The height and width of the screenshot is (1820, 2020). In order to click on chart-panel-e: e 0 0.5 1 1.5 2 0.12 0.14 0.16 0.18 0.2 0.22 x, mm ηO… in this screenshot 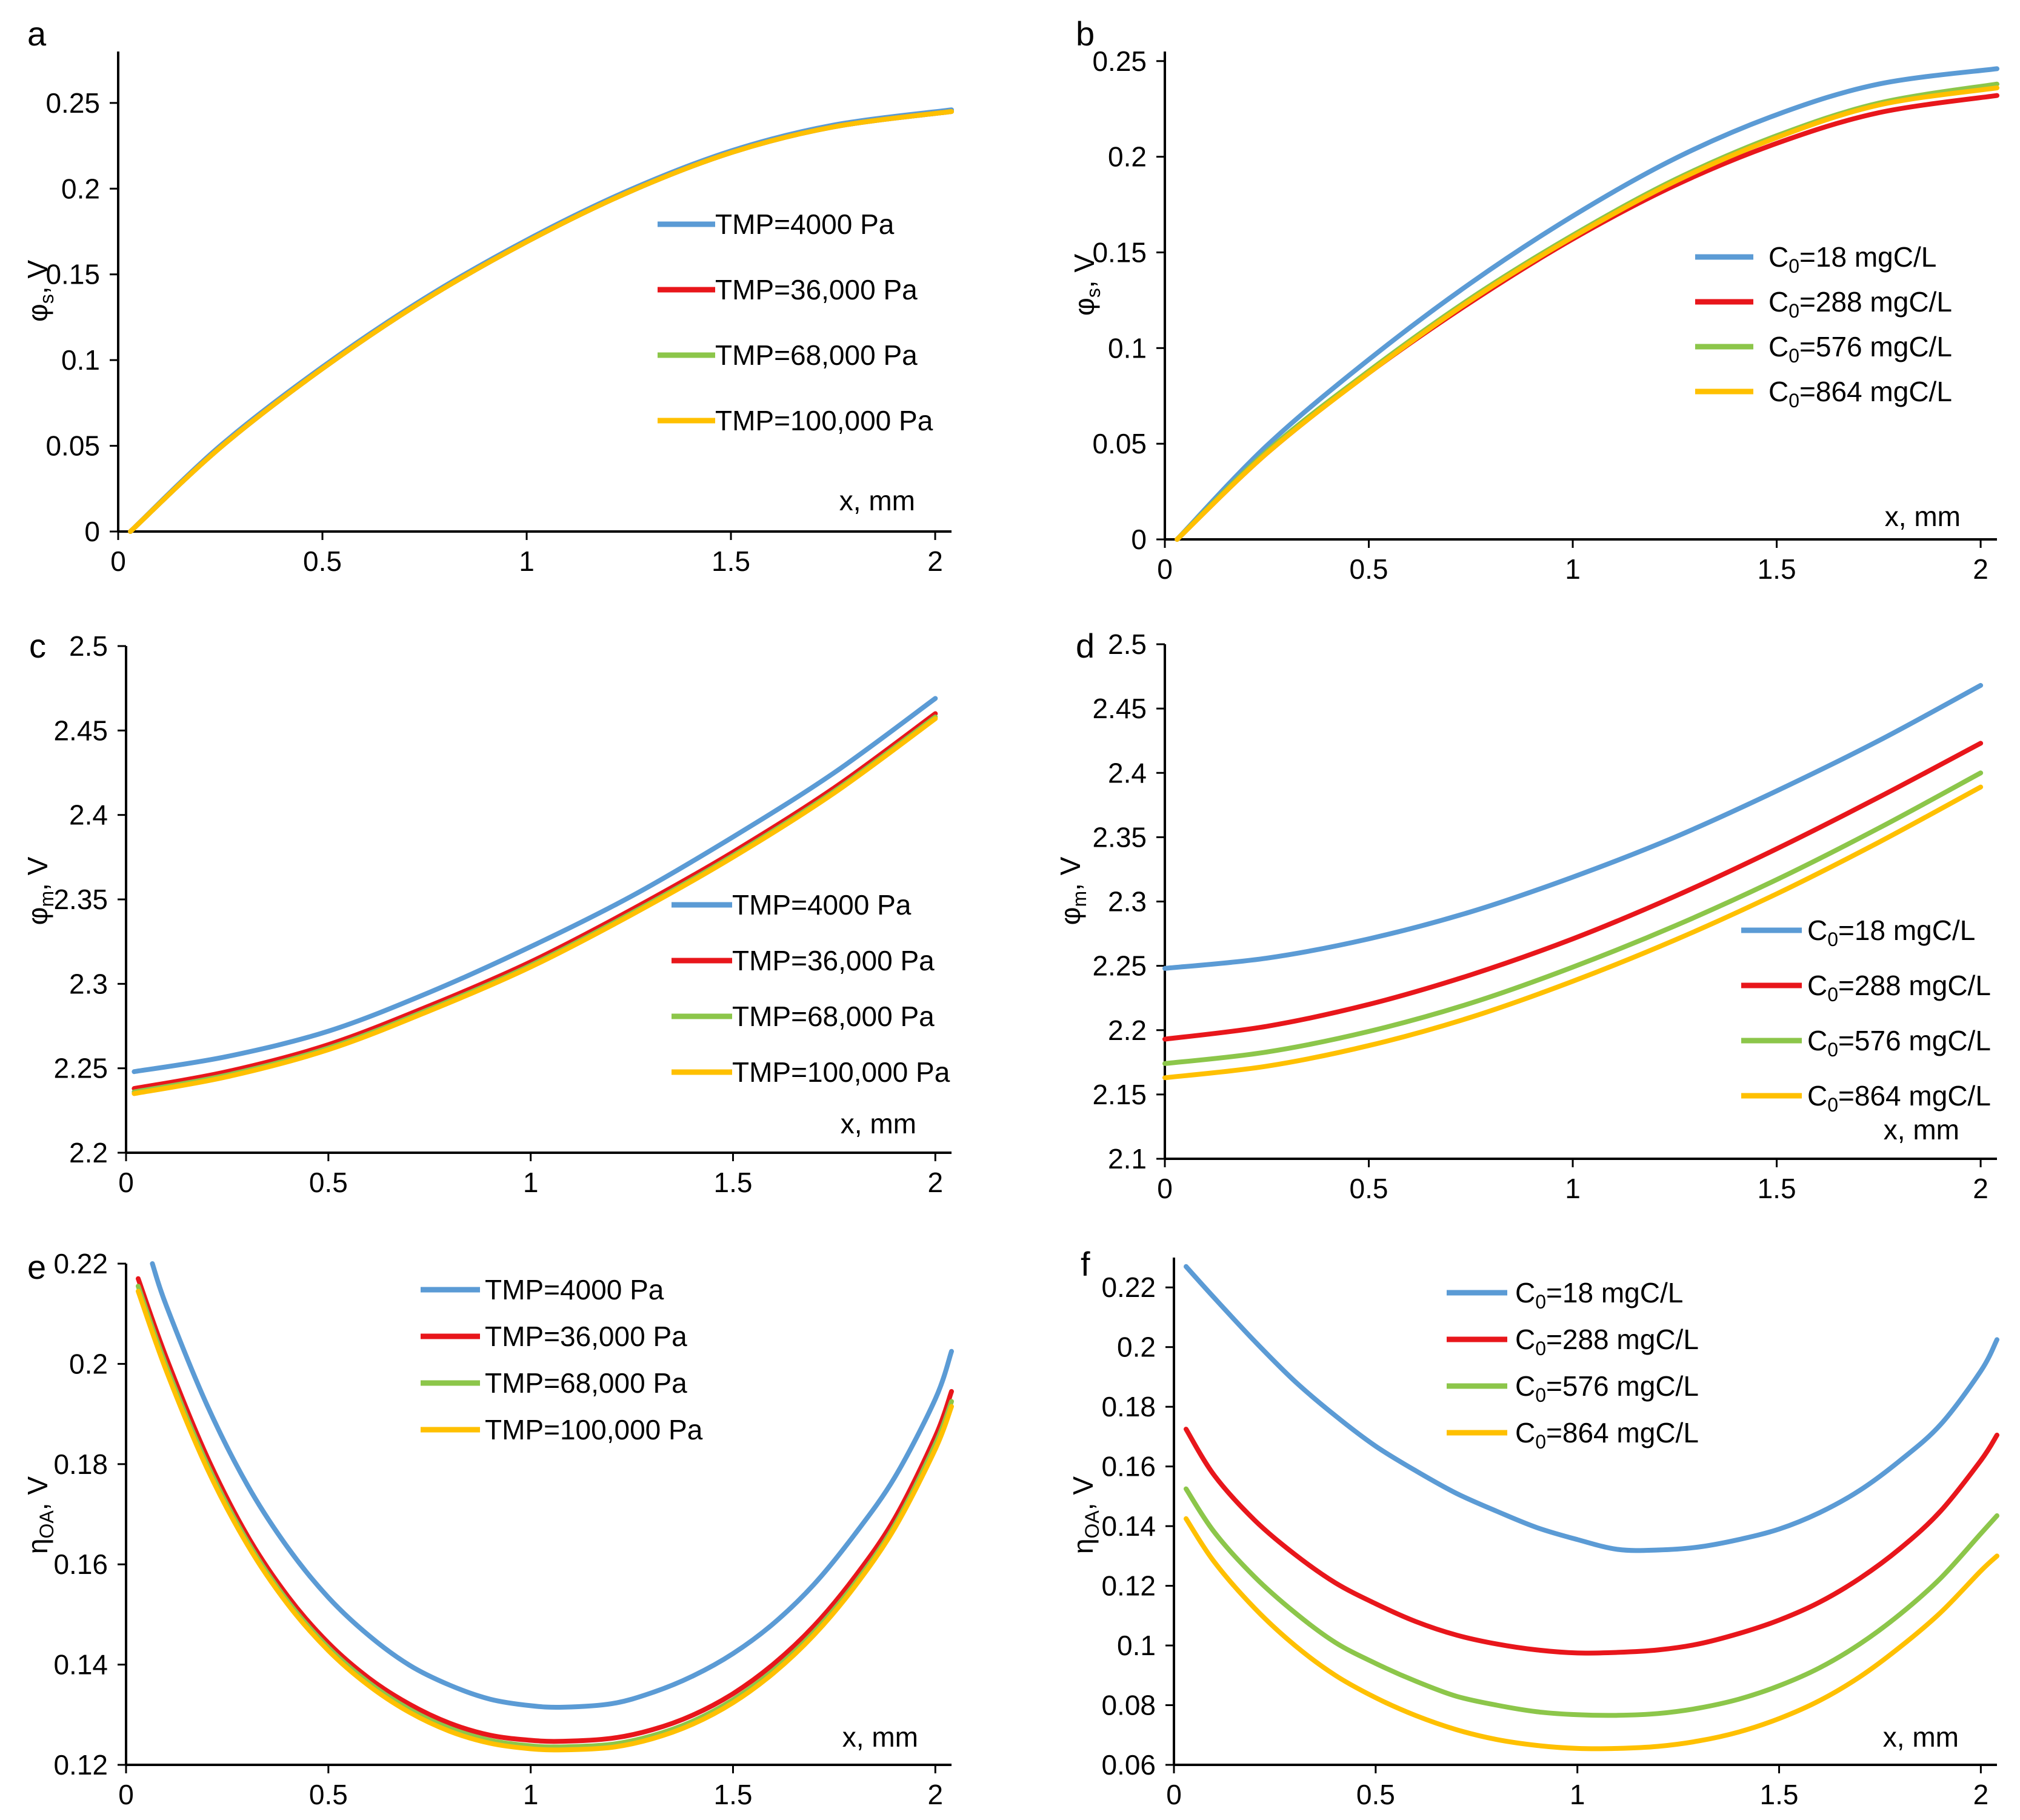, I will do `click(488, 1529)`.